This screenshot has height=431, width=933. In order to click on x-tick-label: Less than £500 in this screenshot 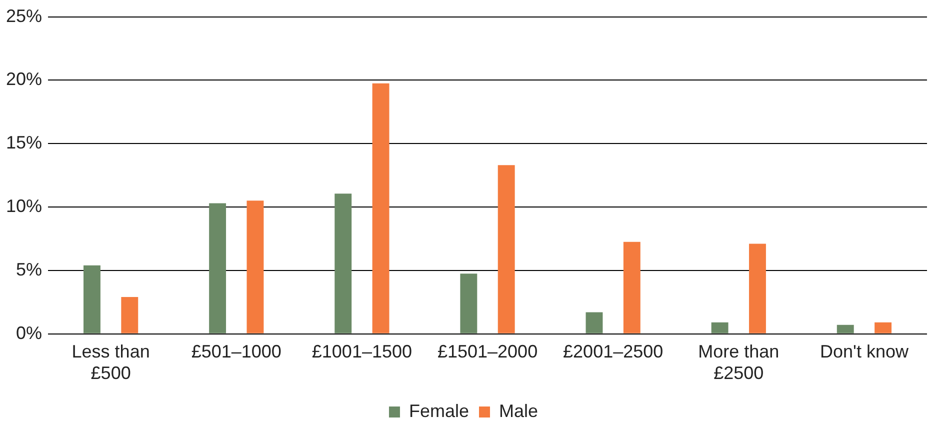, I will do `click(111, 363)`.